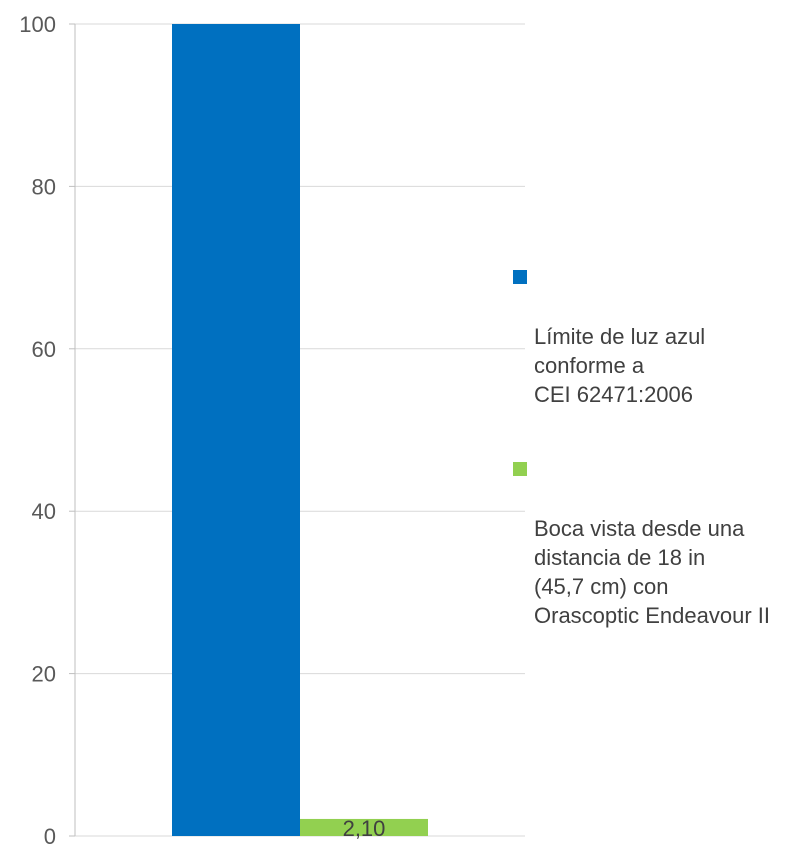 This screenshot has width=809, height=861. Describe the element at coordinates (44, 674) in the screenshot. I see `y-tick-label-20: 20` at that location.